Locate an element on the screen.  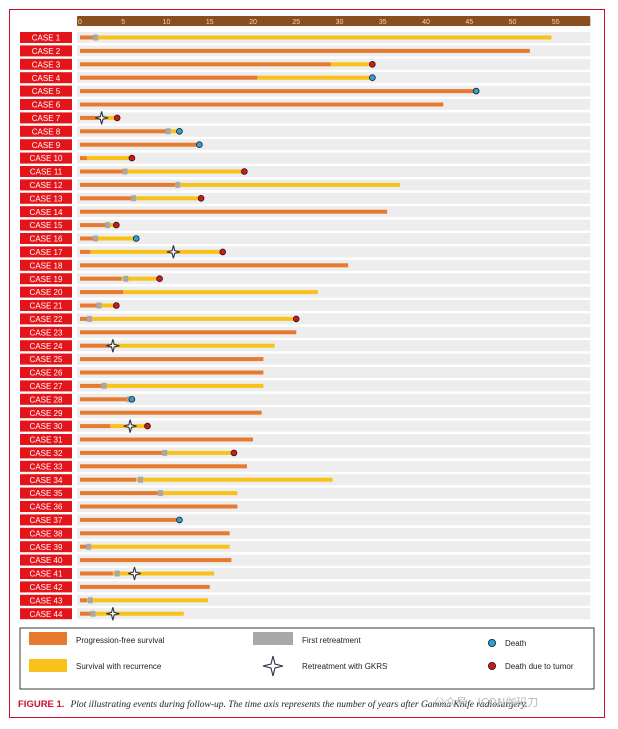
case-label: CASE 29 is located at coordinates (46, 413).